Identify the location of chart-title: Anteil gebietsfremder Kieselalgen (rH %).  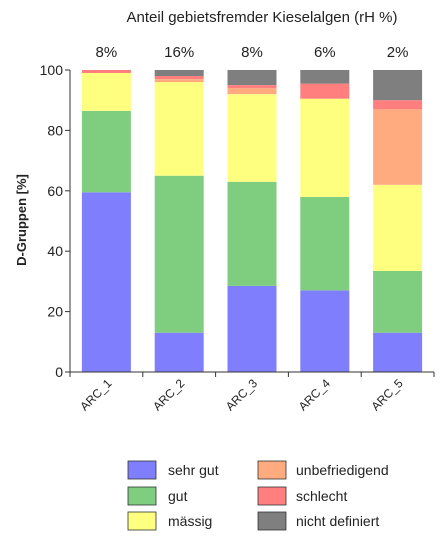
(262, 17).